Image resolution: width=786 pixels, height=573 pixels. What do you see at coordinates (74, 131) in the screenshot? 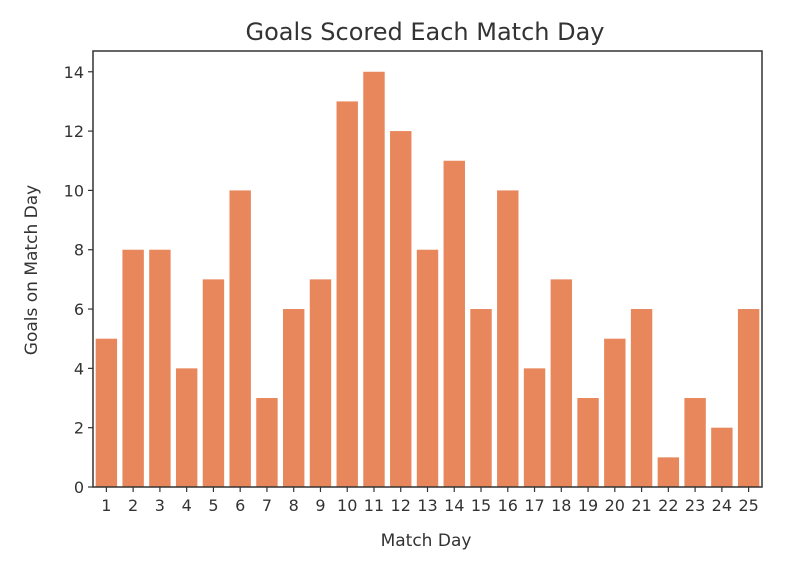
I see `y-tick-label: 12` at bounding box center [74, 131].